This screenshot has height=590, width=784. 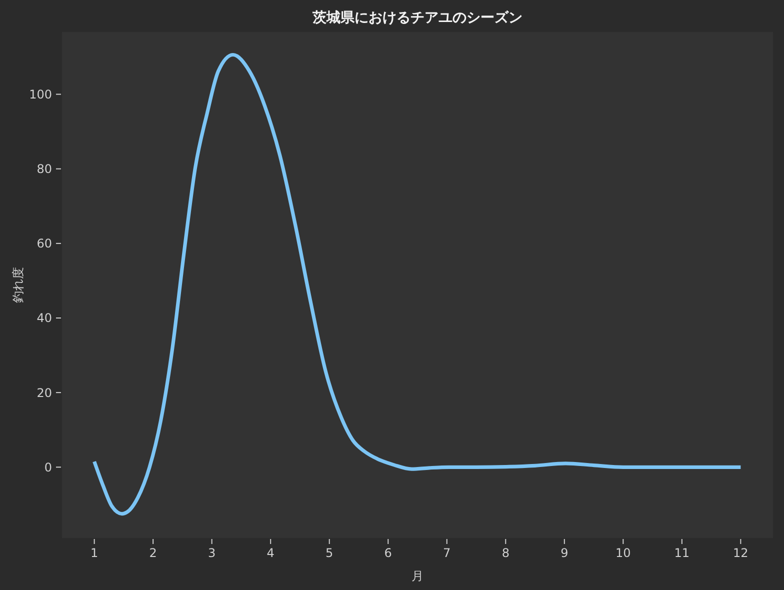 What do you see at coordinates (212, 553) in the screenshot?
I see `x-tick-label: 3` at bounding box center [212, 553].